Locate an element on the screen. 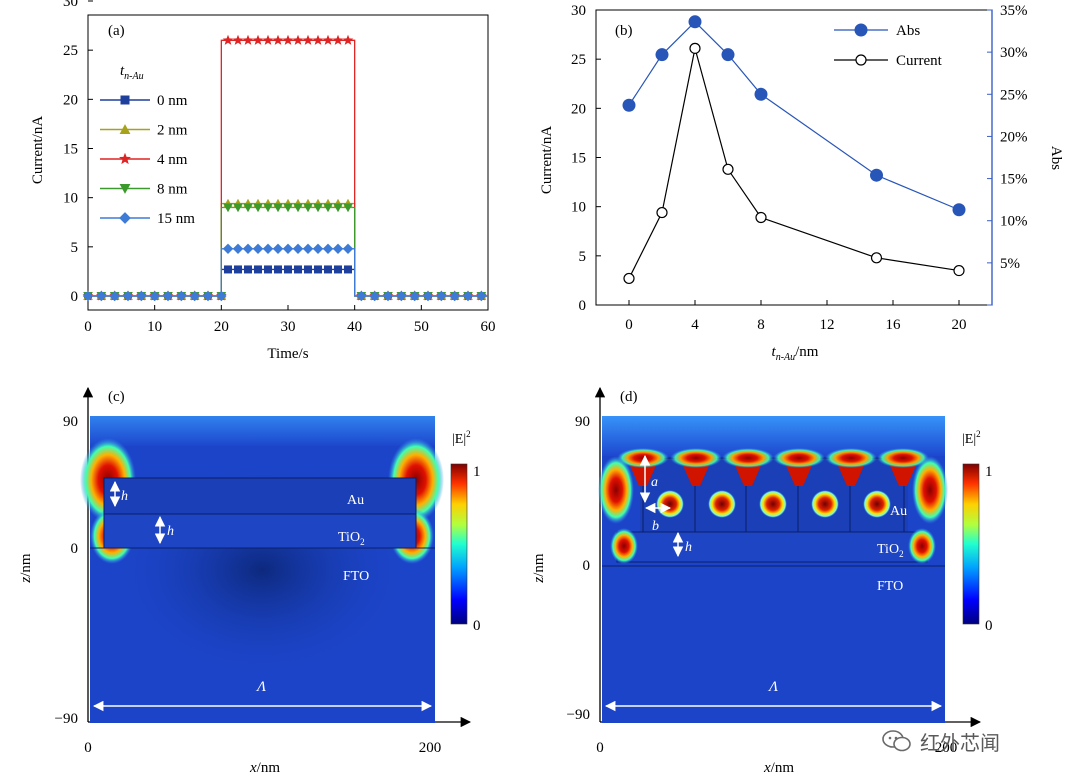 The image size is (1080, 780). y-tick-label-a: 5 is located at coordinates (75, 248).